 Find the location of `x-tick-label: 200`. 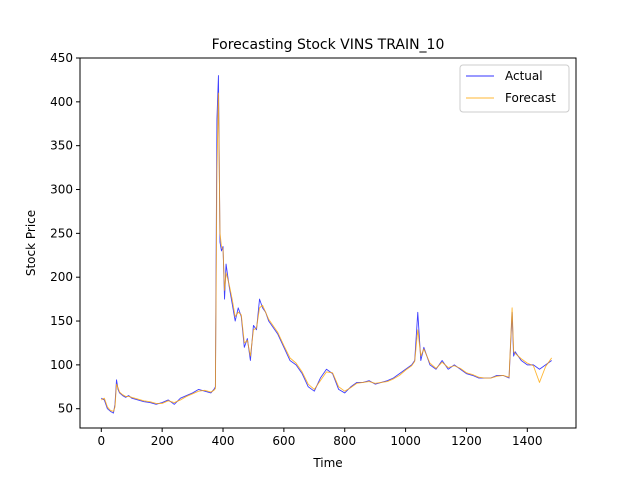

x-tick-label: 200 is located at coordinates (162, 441).